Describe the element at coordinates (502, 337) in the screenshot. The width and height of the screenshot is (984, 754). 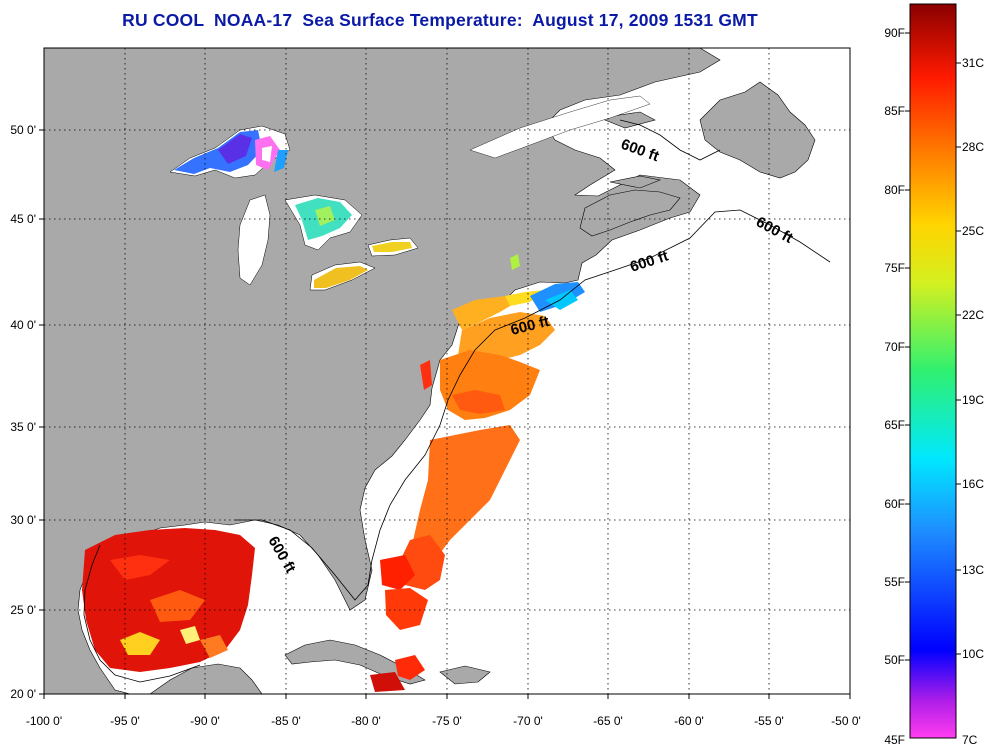
I see `sst-northeast` at that location.